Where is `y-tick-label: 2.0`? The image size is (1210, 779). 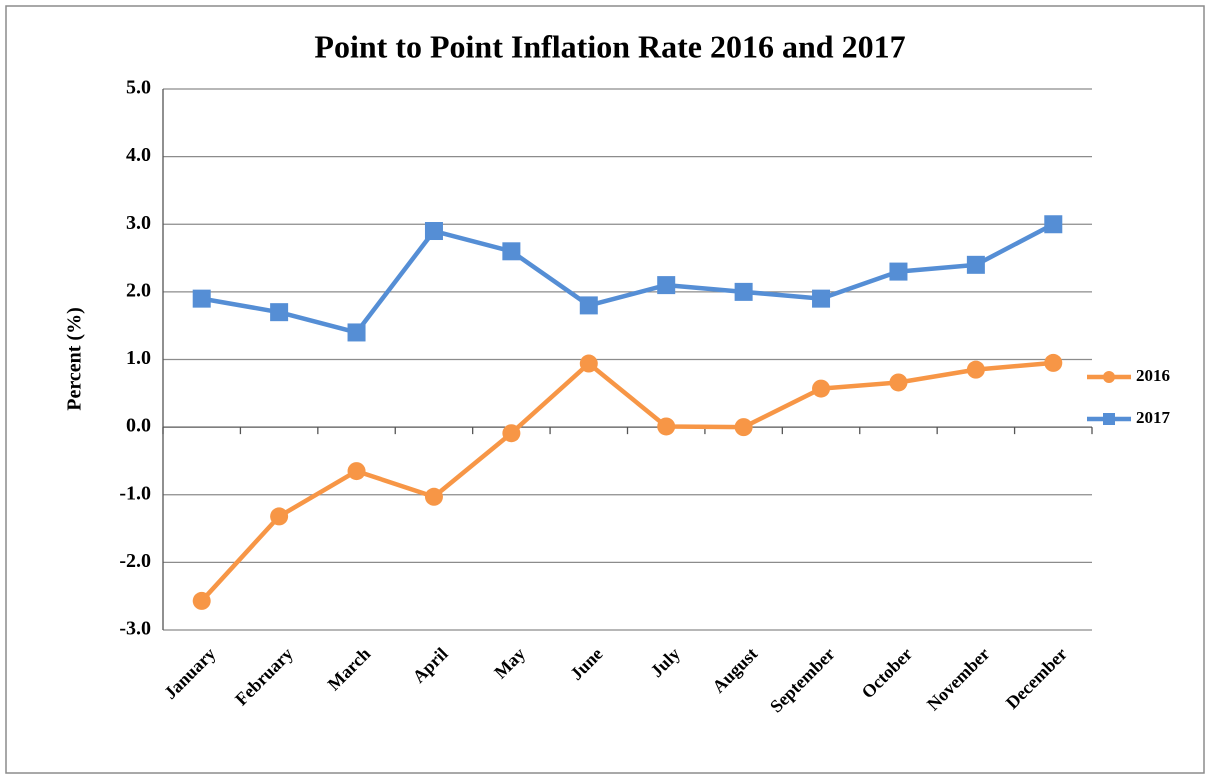 y-tick-label: 2.0 is located at coordinates (138, 290).